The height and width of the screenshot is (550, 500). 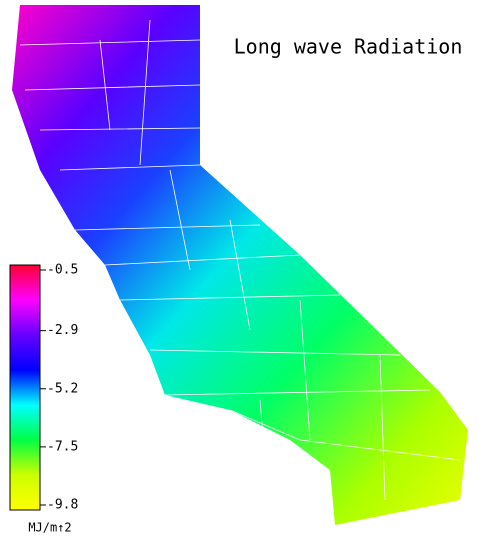 I want to click on legend-tick-label: -2.9, so click(x=62, y=330).